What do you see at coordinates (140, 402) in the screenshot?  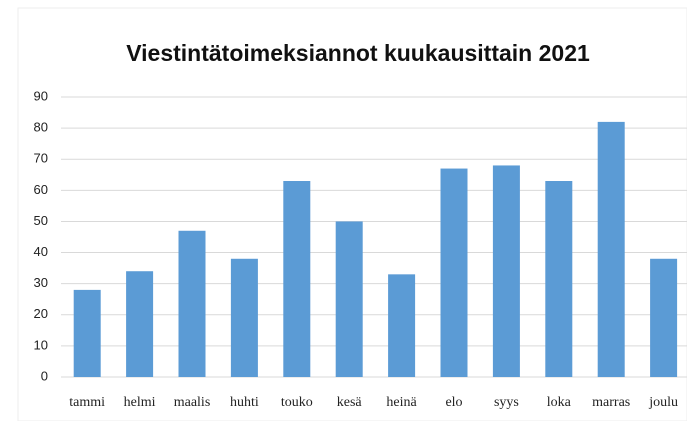 I see `x-tick-label: helmi` at bounding box center [140, 402].